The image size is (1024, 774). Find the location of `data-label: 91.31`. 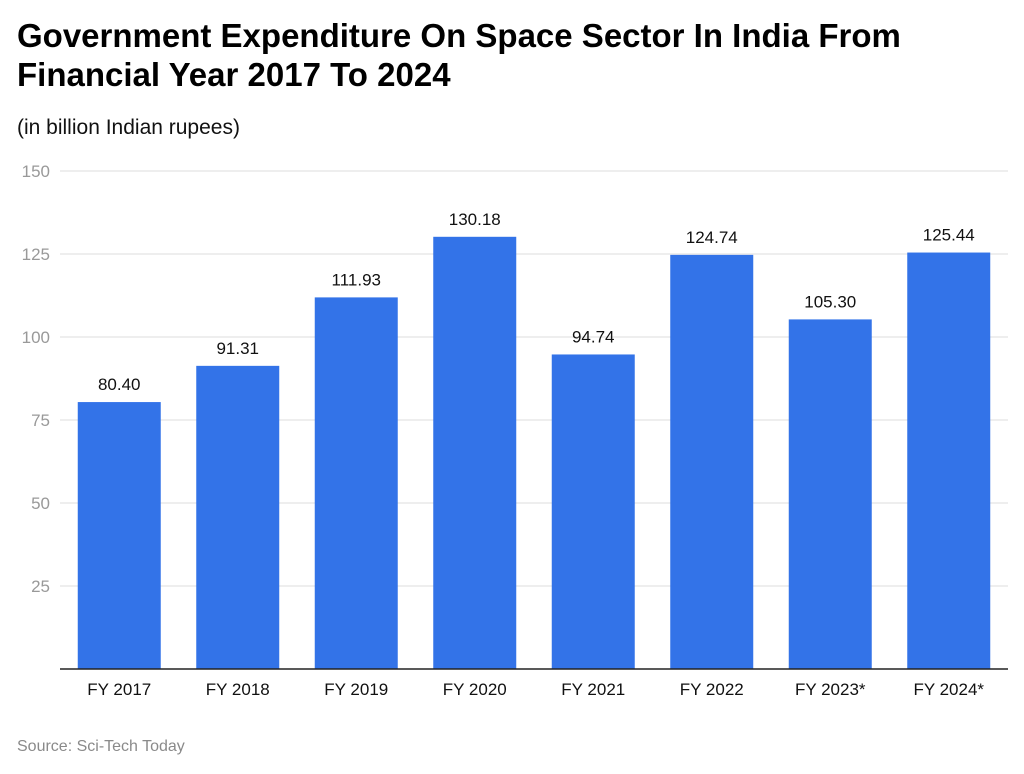

data-label: 91.31 is located at coordinates (237, 348).